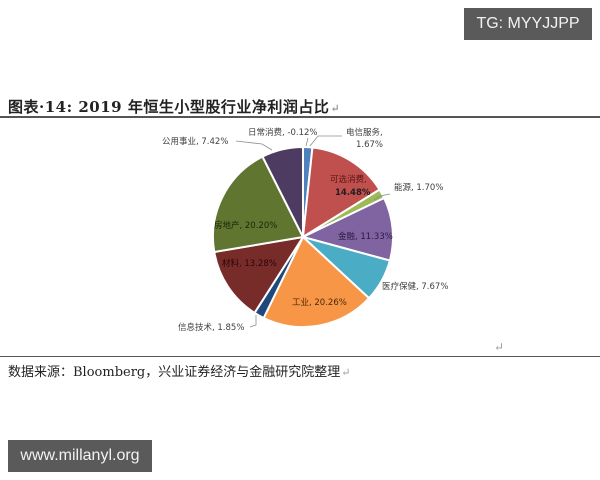 The width and height of the screenshot is (600, 480). What do you see at coordinates (369, 145) in the screenshot?
I see `label-telecom-2: 1.67%` at bounding box center [369, 145].